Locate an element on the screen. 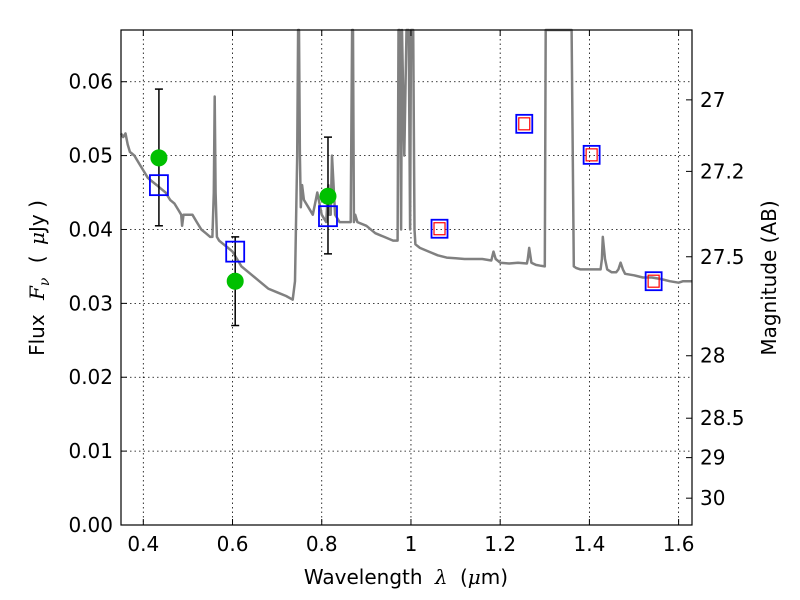 The width and height of the screenshot is (800, 600). y2-tick-label: 30 is located at coordinates (712, 498).